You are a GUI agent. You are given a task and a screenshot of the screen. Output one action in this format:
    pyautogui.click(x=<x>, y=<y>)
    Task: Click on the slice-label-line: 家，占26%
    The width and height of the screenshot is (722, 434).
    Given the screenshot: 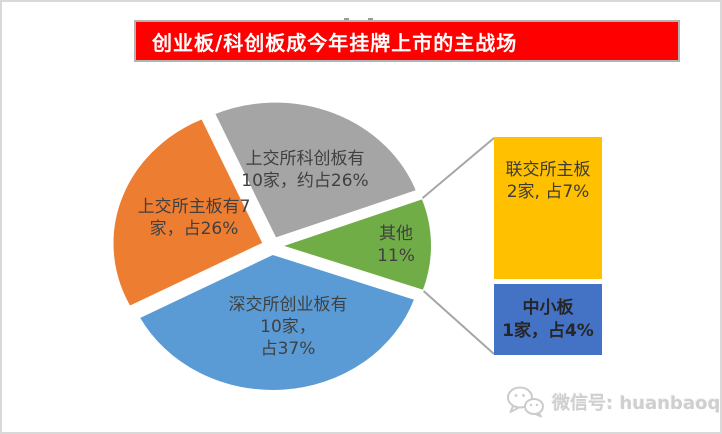 What is the action you would take?
    pyautogui.click(x=194, y=229)
    